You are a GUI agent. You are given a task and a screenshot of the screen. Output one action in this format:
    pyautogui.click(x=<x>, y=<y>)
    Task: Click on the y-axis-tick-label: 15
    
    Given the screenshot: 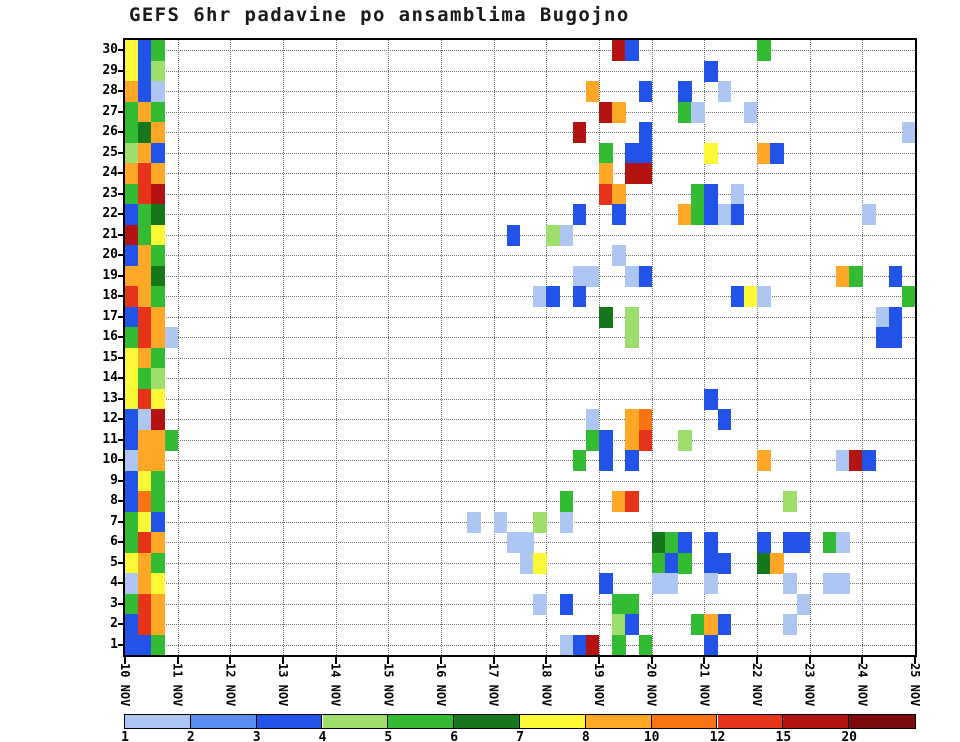 What is the action you would take?
    pyautogui.click(x=110, y=357)
    